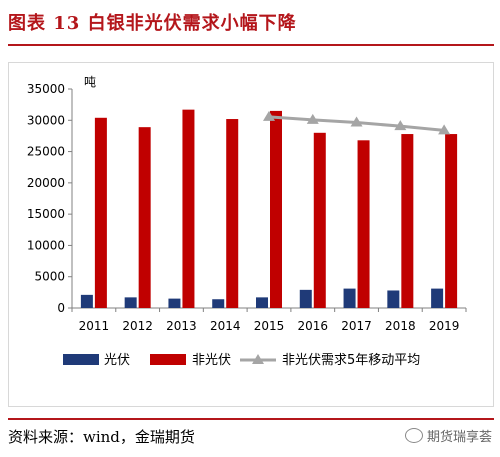 Image resolution: width=500 pixels, height=457 pixels. I want to click on x-tick-label: 2017, so click(356, 326).